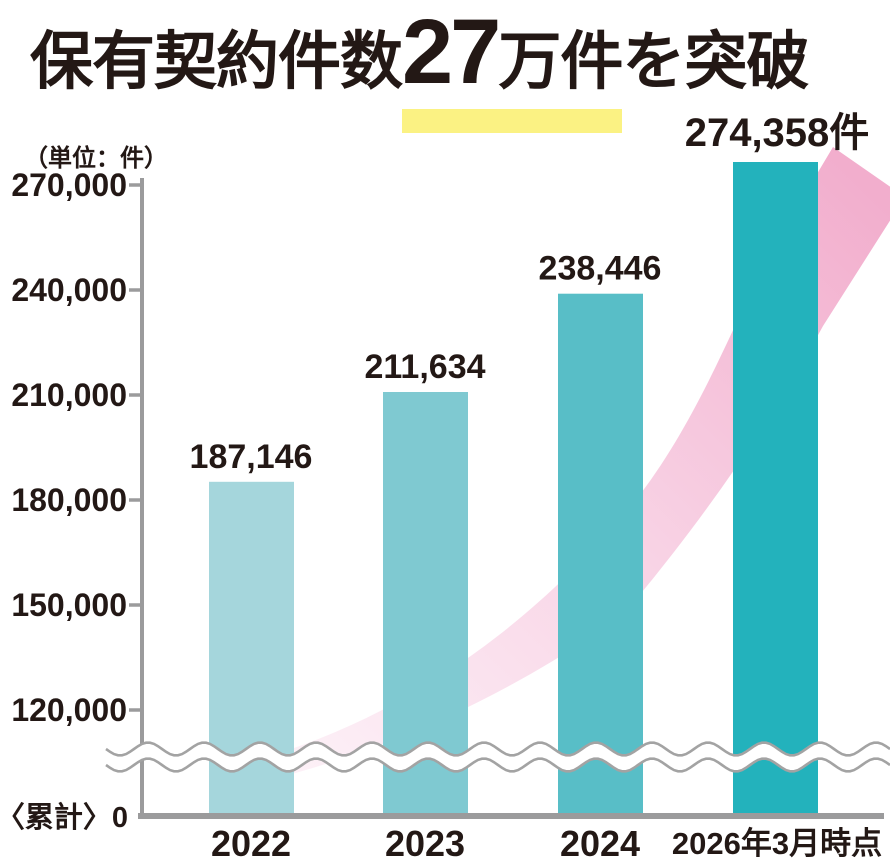  I want to click on bar-2024, so click(600, 553).